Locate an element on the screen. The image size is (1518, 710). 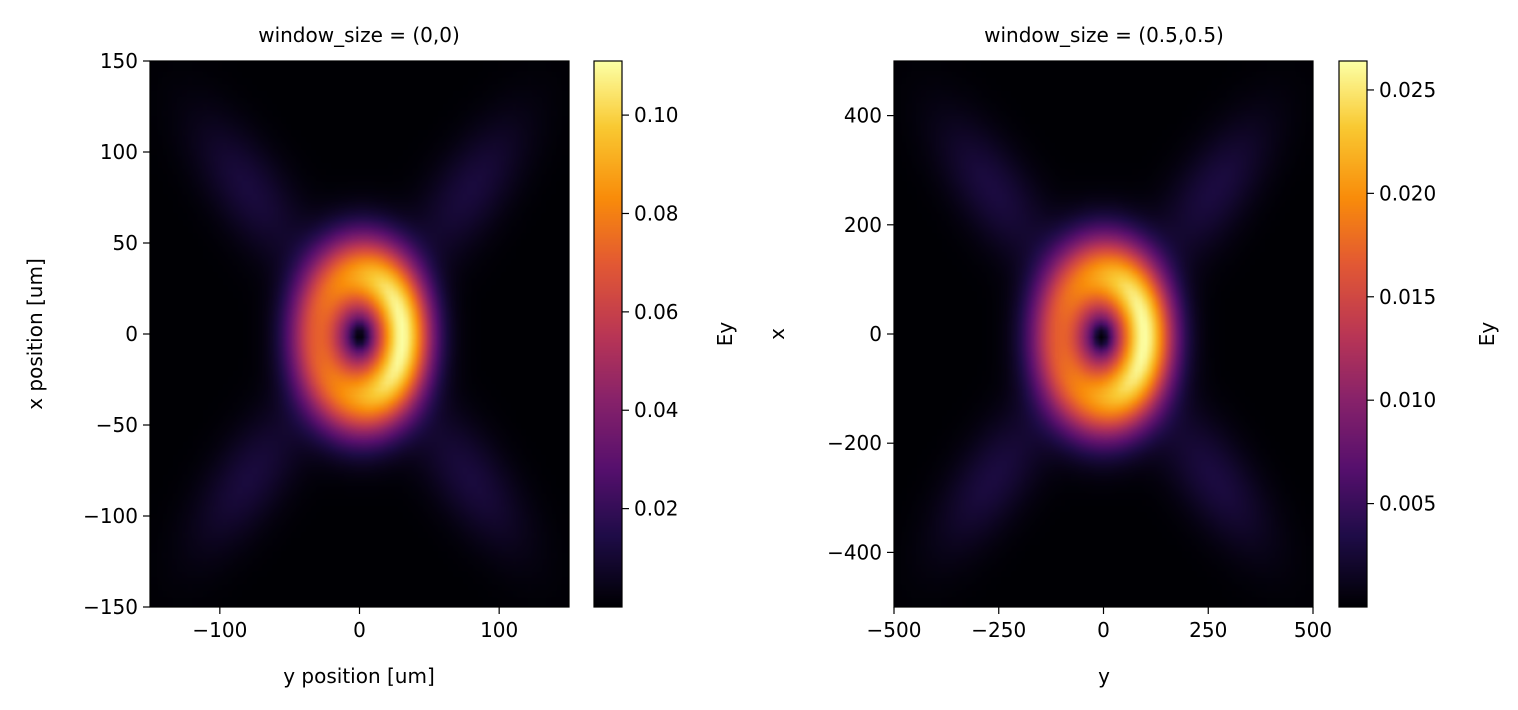
colorbar-frame-left is located at coordinates (608, 334).